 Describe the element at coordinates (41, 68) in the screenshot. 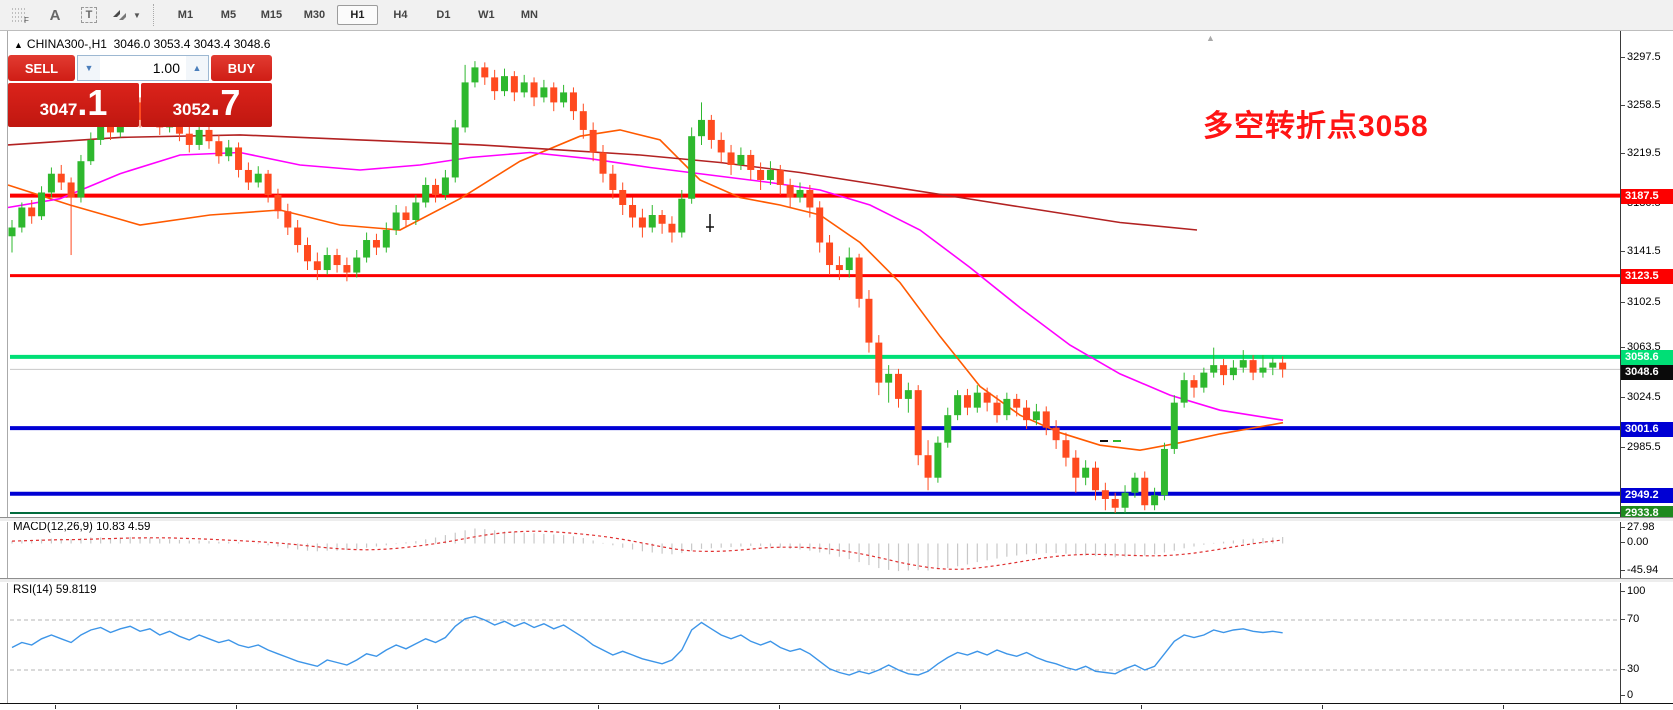

I see `sell-button: SELL` at that location.